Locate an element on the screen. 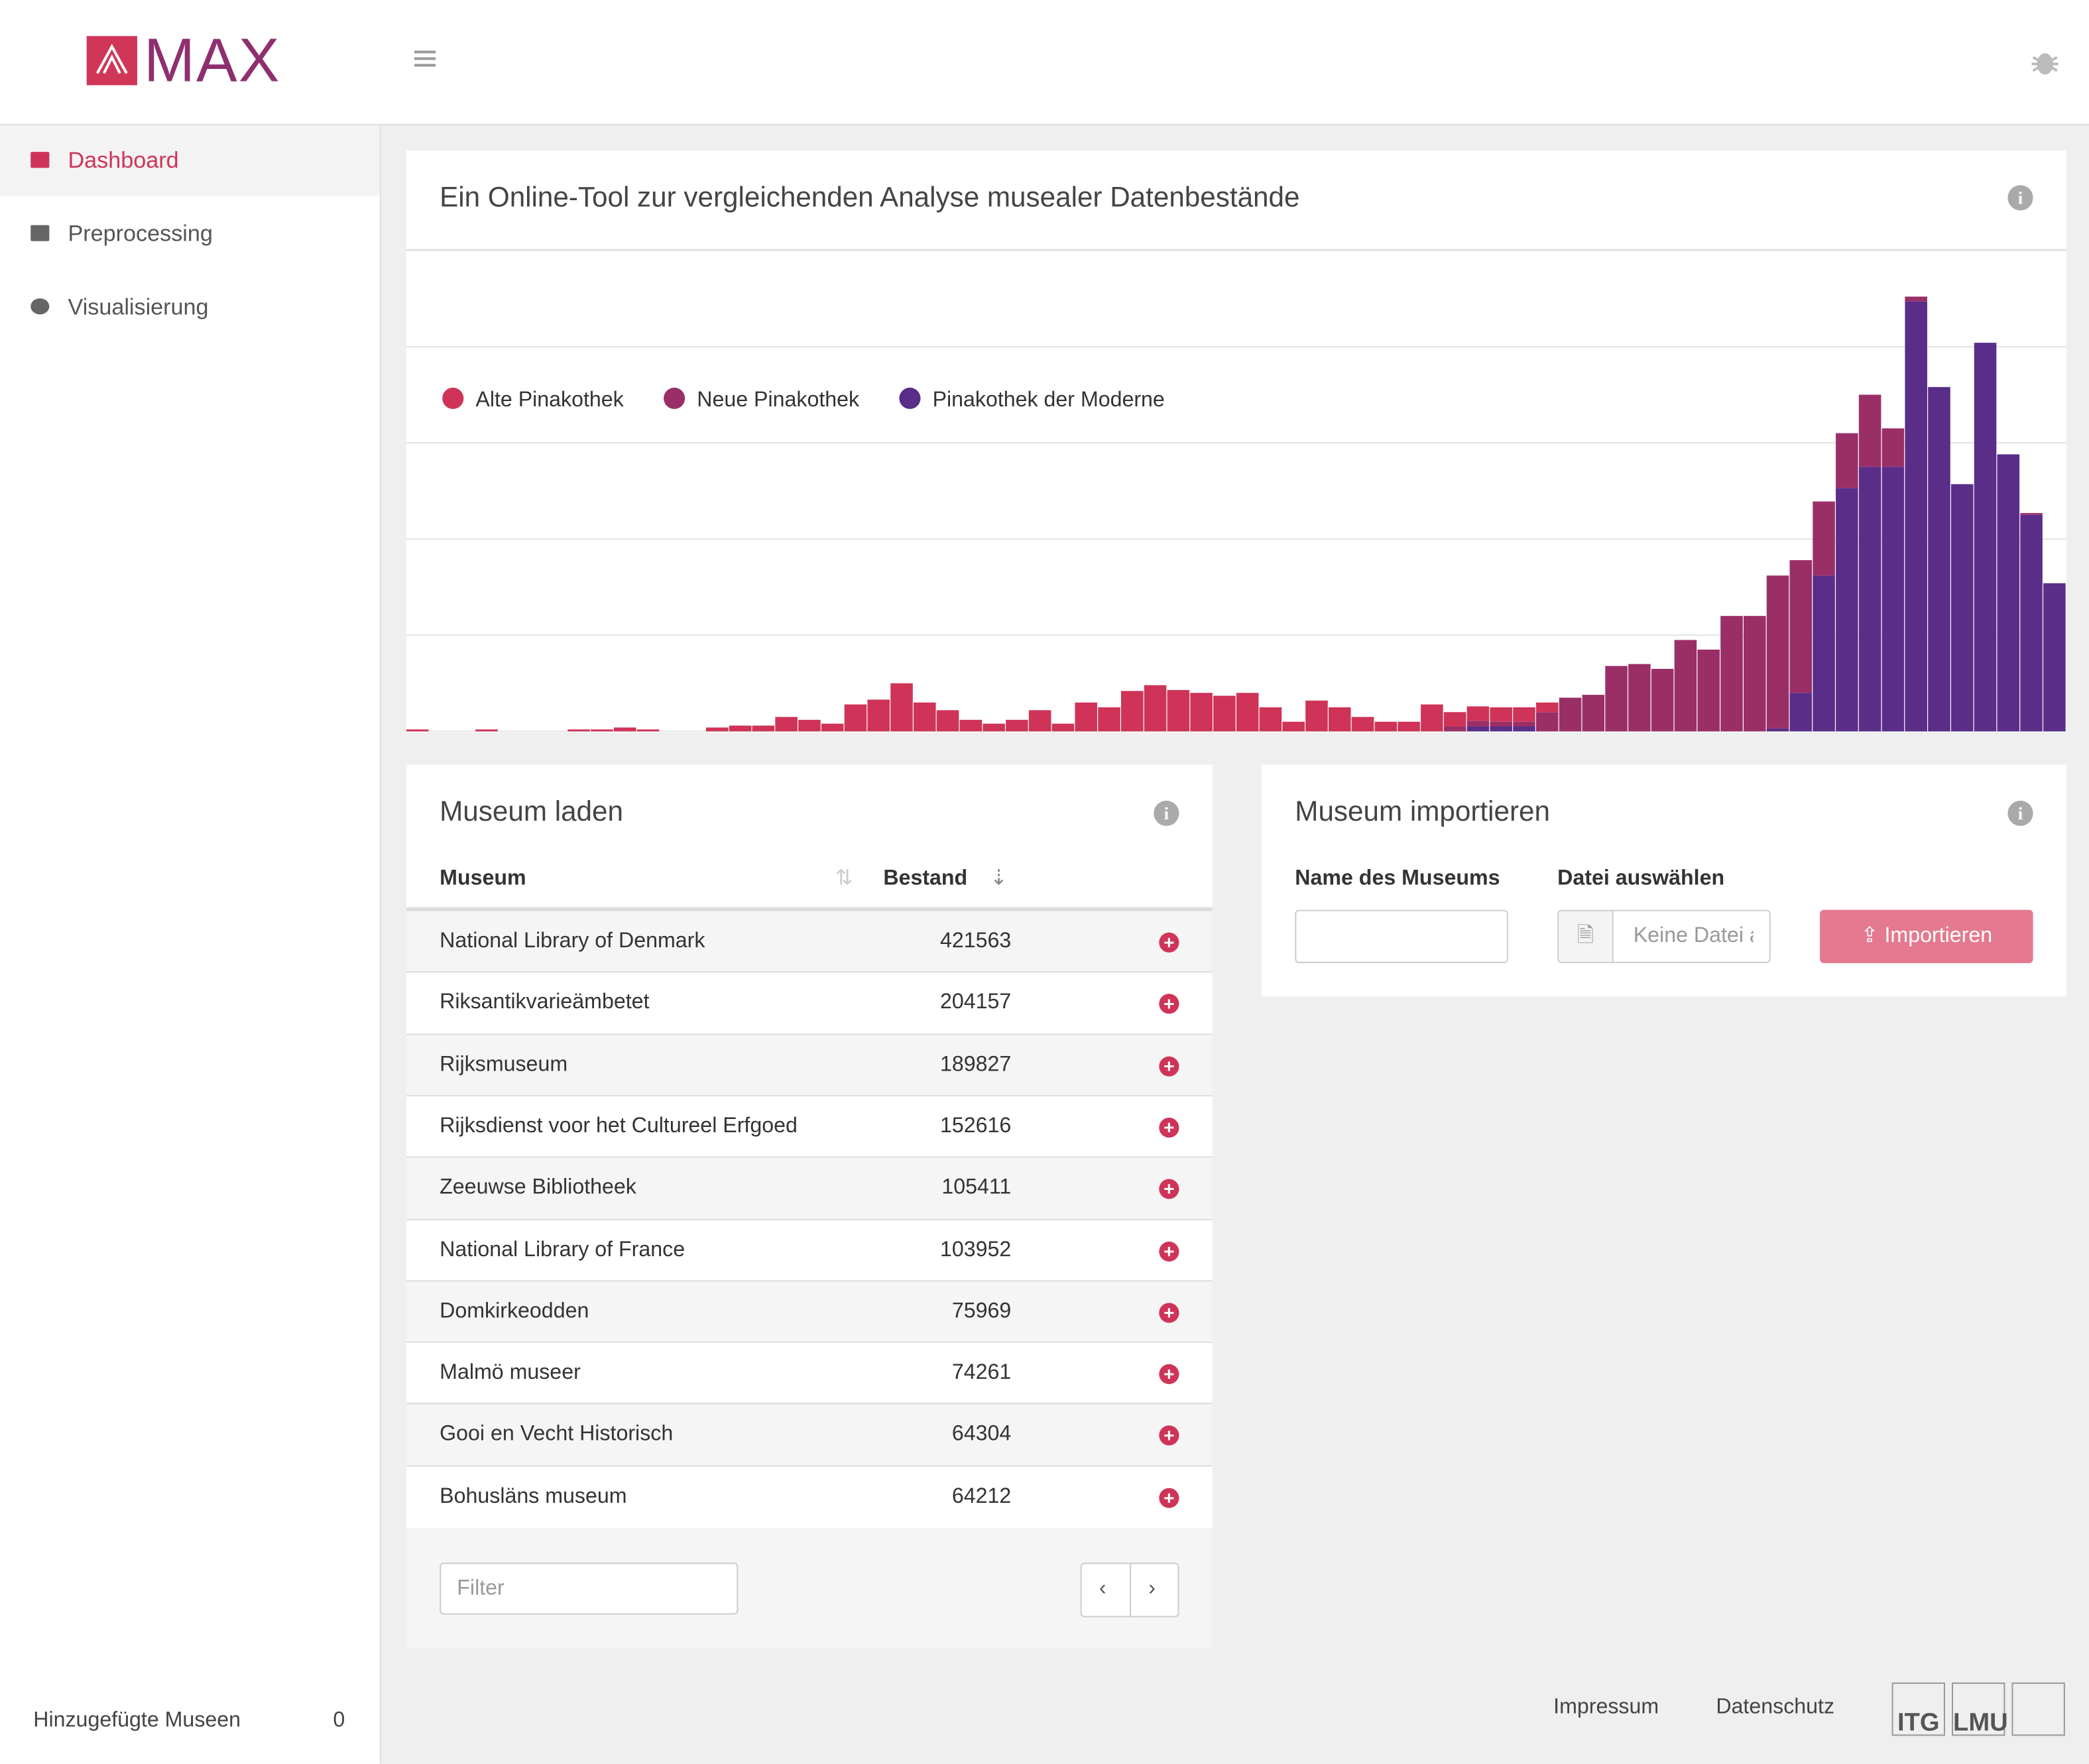 This screenshot has height=1764, width=2089. nav-item: Preprocessing is located at coordinates (190, 234).